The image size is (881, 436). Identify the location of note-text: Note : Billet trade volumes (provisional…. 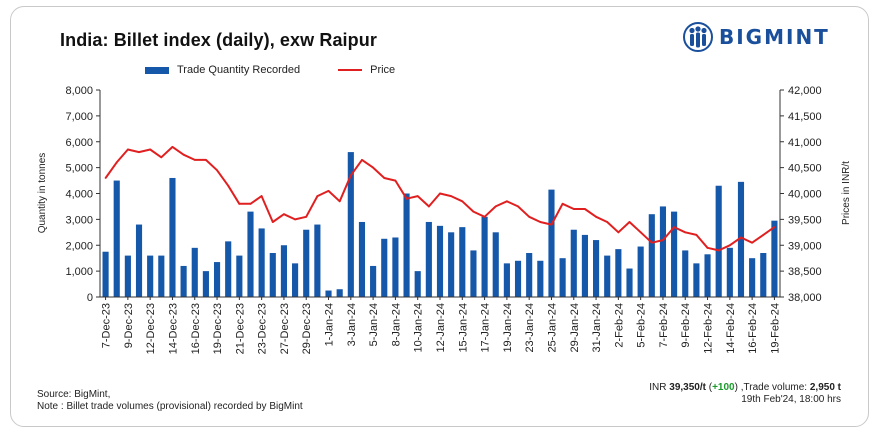
(170, 406).